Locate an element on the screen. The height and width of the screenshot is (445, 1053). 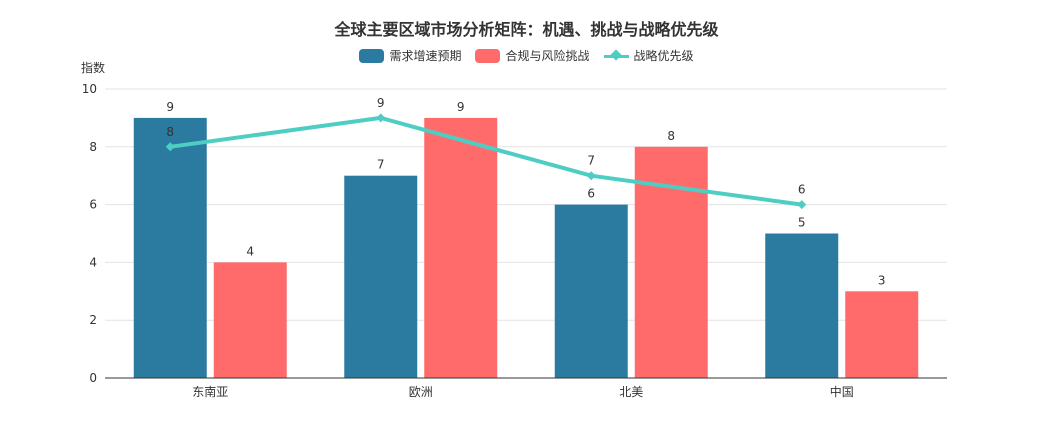
legend-item-risk: 合规与风险挑战 is located at coordinates (532, 55).